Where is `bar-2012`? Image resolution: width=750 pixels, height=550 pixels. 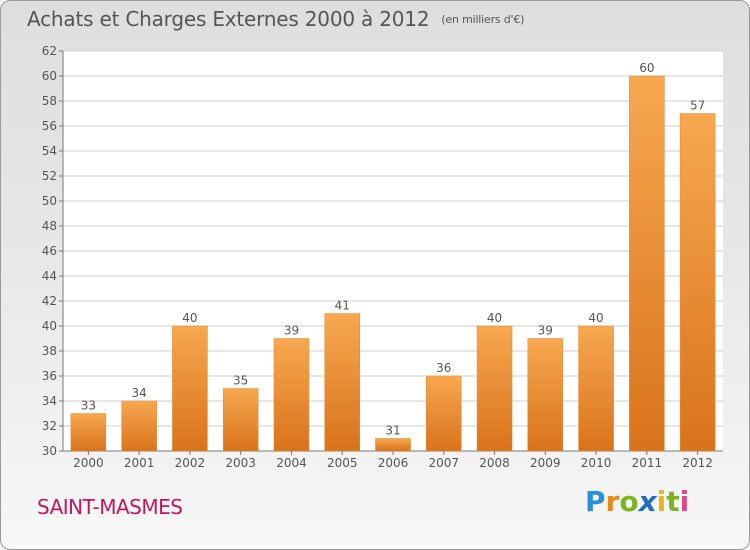 bar-2012 is located at coordinates (697, 282).